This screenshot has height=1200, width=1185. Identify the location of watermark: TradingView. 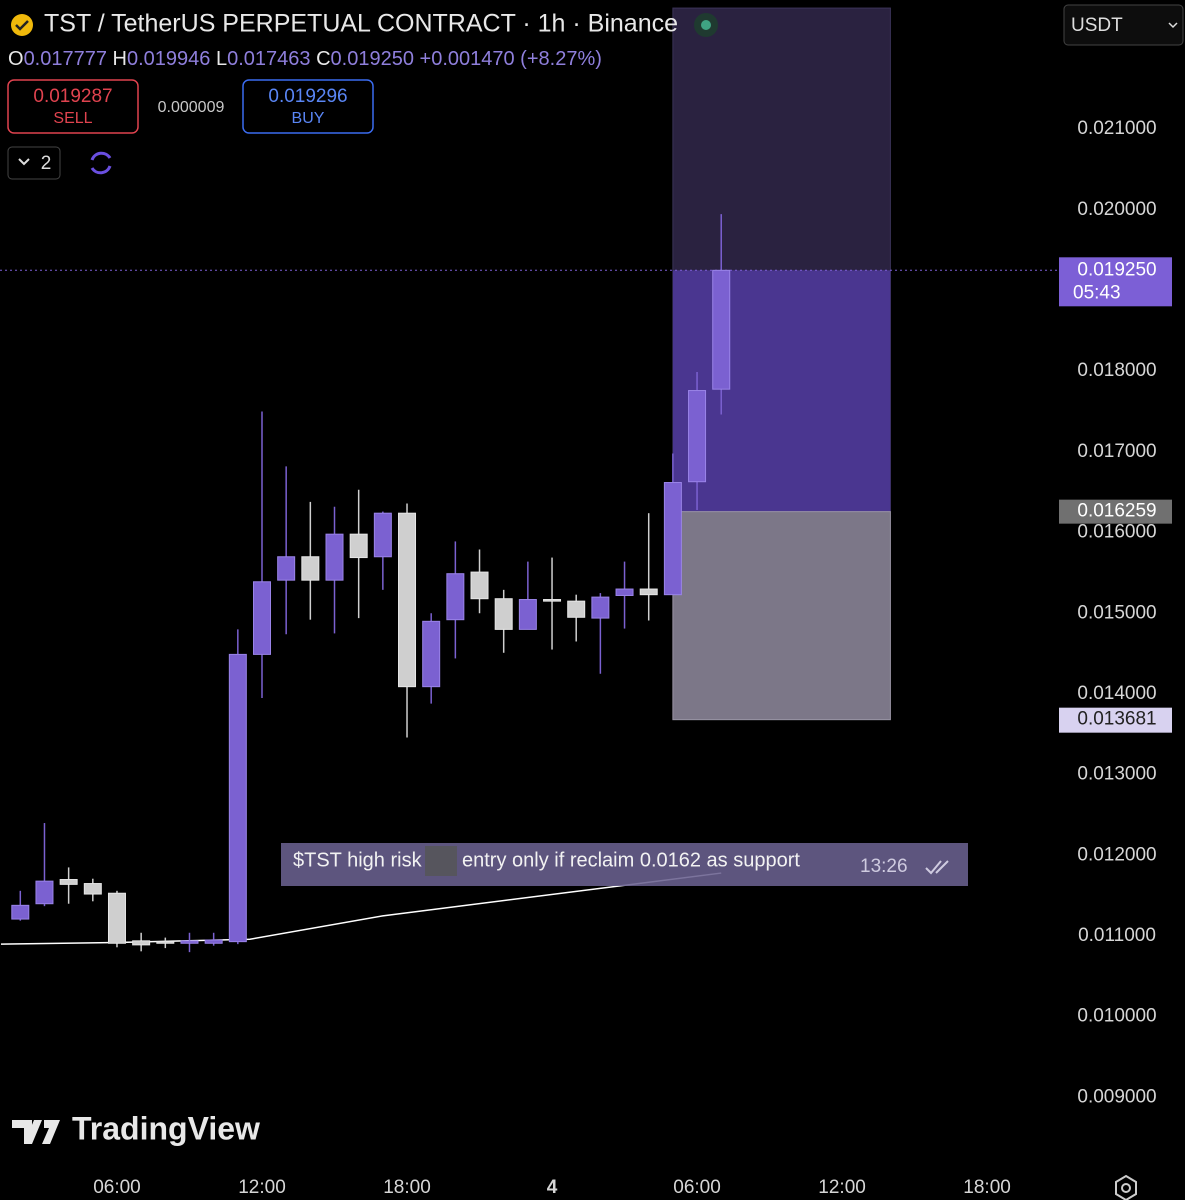
(166, 1128).